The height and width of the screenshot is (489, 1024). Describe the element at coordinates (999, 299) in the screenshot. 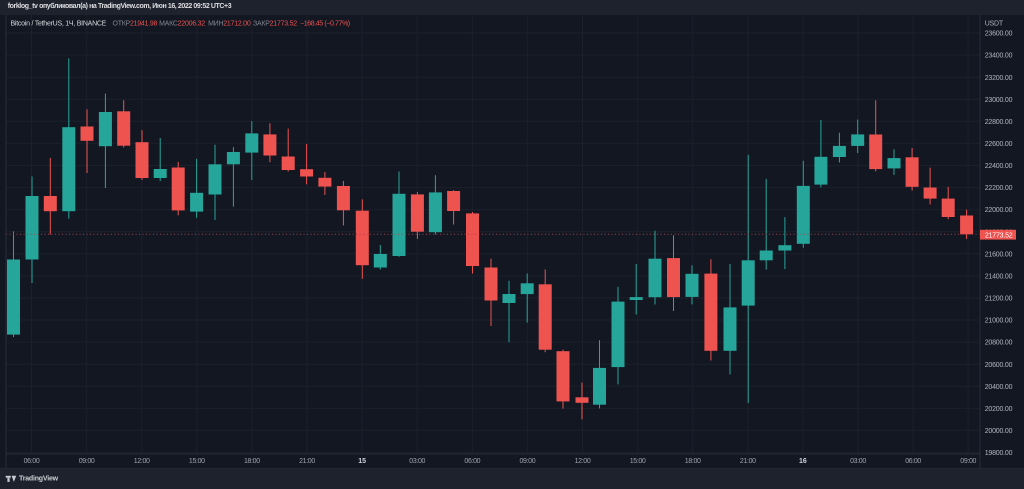

I see `svg-text: 21200.00` at that location.